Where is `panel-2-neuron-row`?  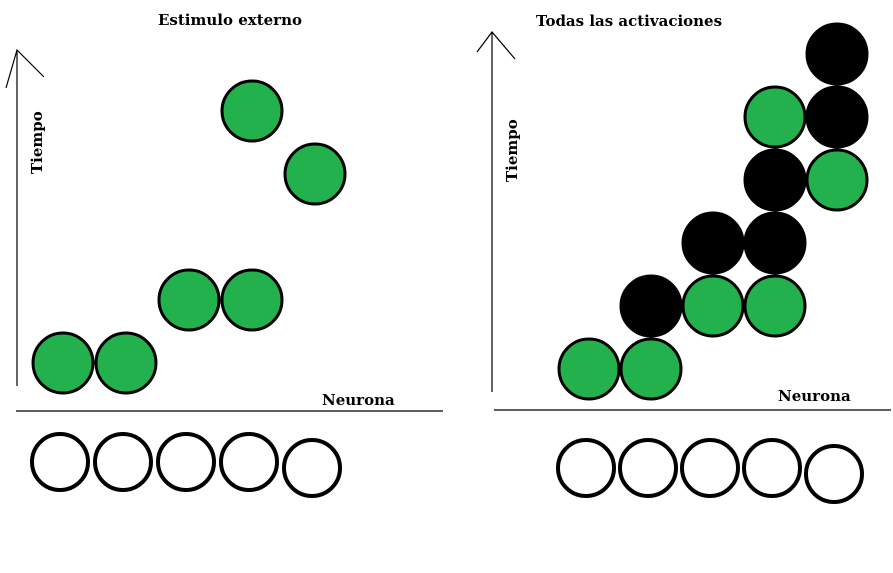 panel-2-neuron-row is located at coordinates (710, 471).